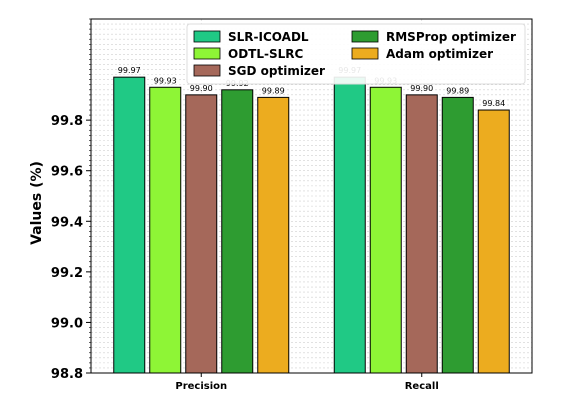 This screenshot has width=570, height=409. What do you see at coordinates (67, 374) in the screenshot?
I see `y-tick-label: 98.8` at bounding box center [67, 374].